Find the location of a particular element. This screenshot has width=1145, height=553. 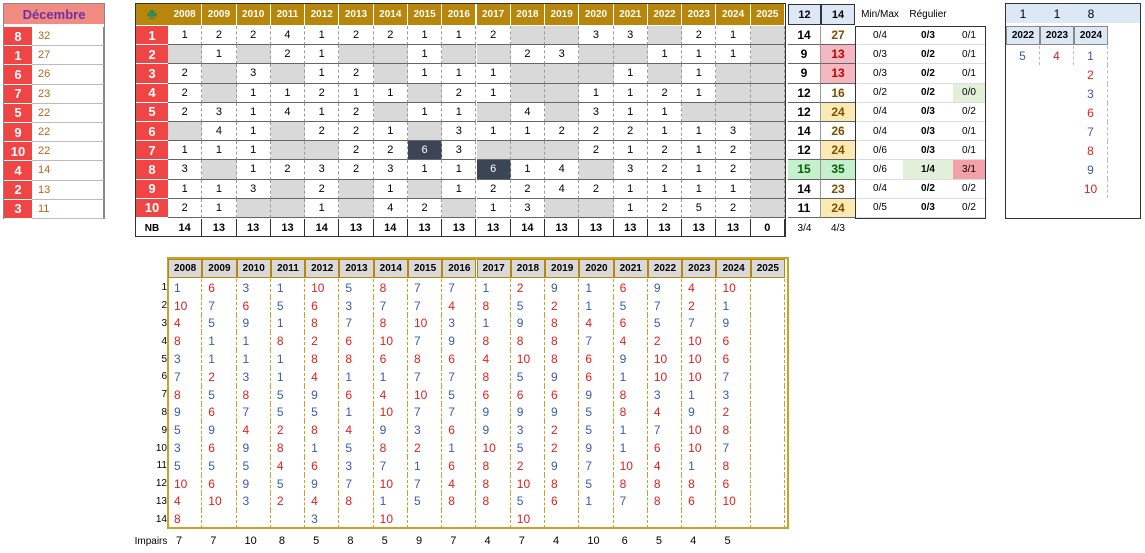

regular: 0/3 is located at coordinates (928, 151).